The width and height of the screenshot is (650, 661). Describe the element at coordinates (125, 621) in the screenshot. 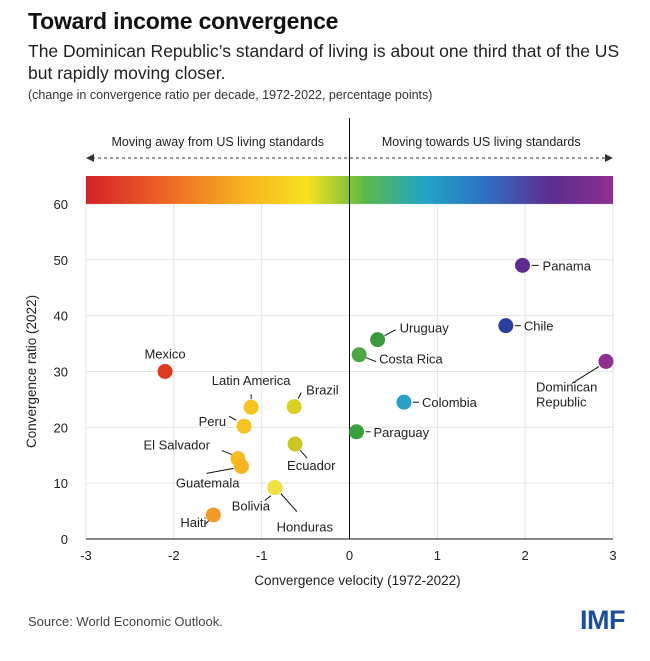

I see `source-note: Source: World Economic Outlook.` at that location.